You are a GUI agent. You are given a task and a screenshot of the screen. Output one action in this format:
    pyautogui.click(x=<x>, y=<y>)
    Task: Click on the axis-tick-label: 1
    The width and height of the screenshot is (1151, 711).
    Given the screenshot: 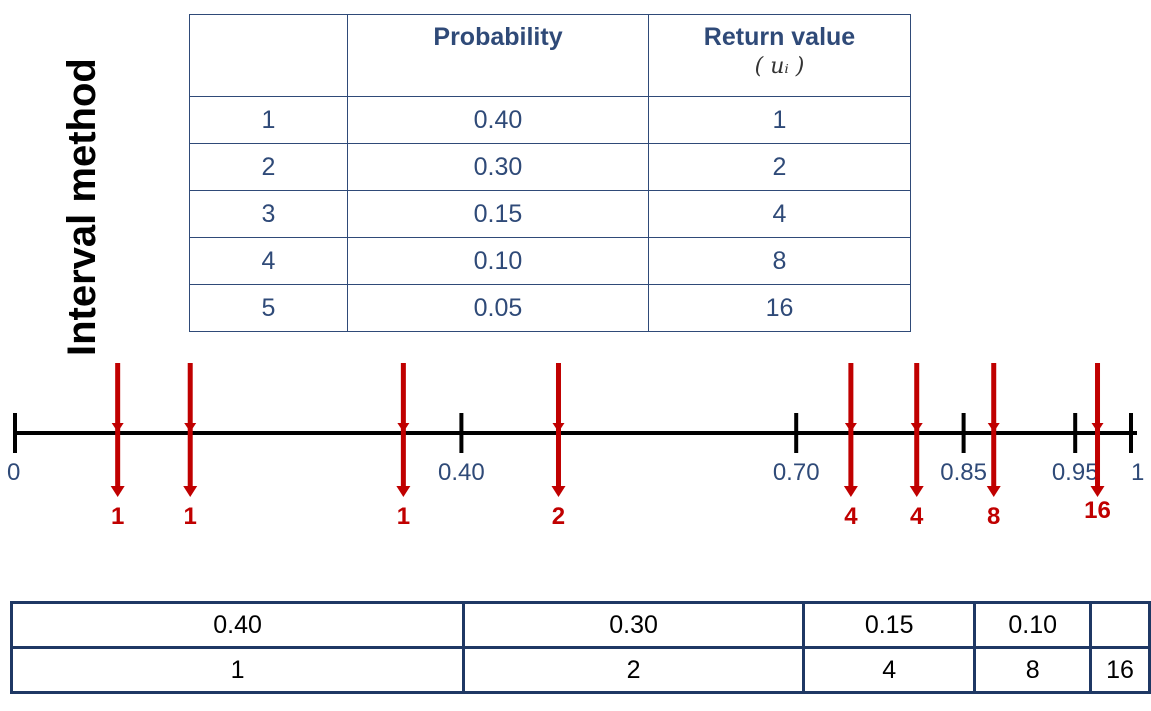 What is the action you would take?
    pyautogui.click(x=1137, y=472)
    